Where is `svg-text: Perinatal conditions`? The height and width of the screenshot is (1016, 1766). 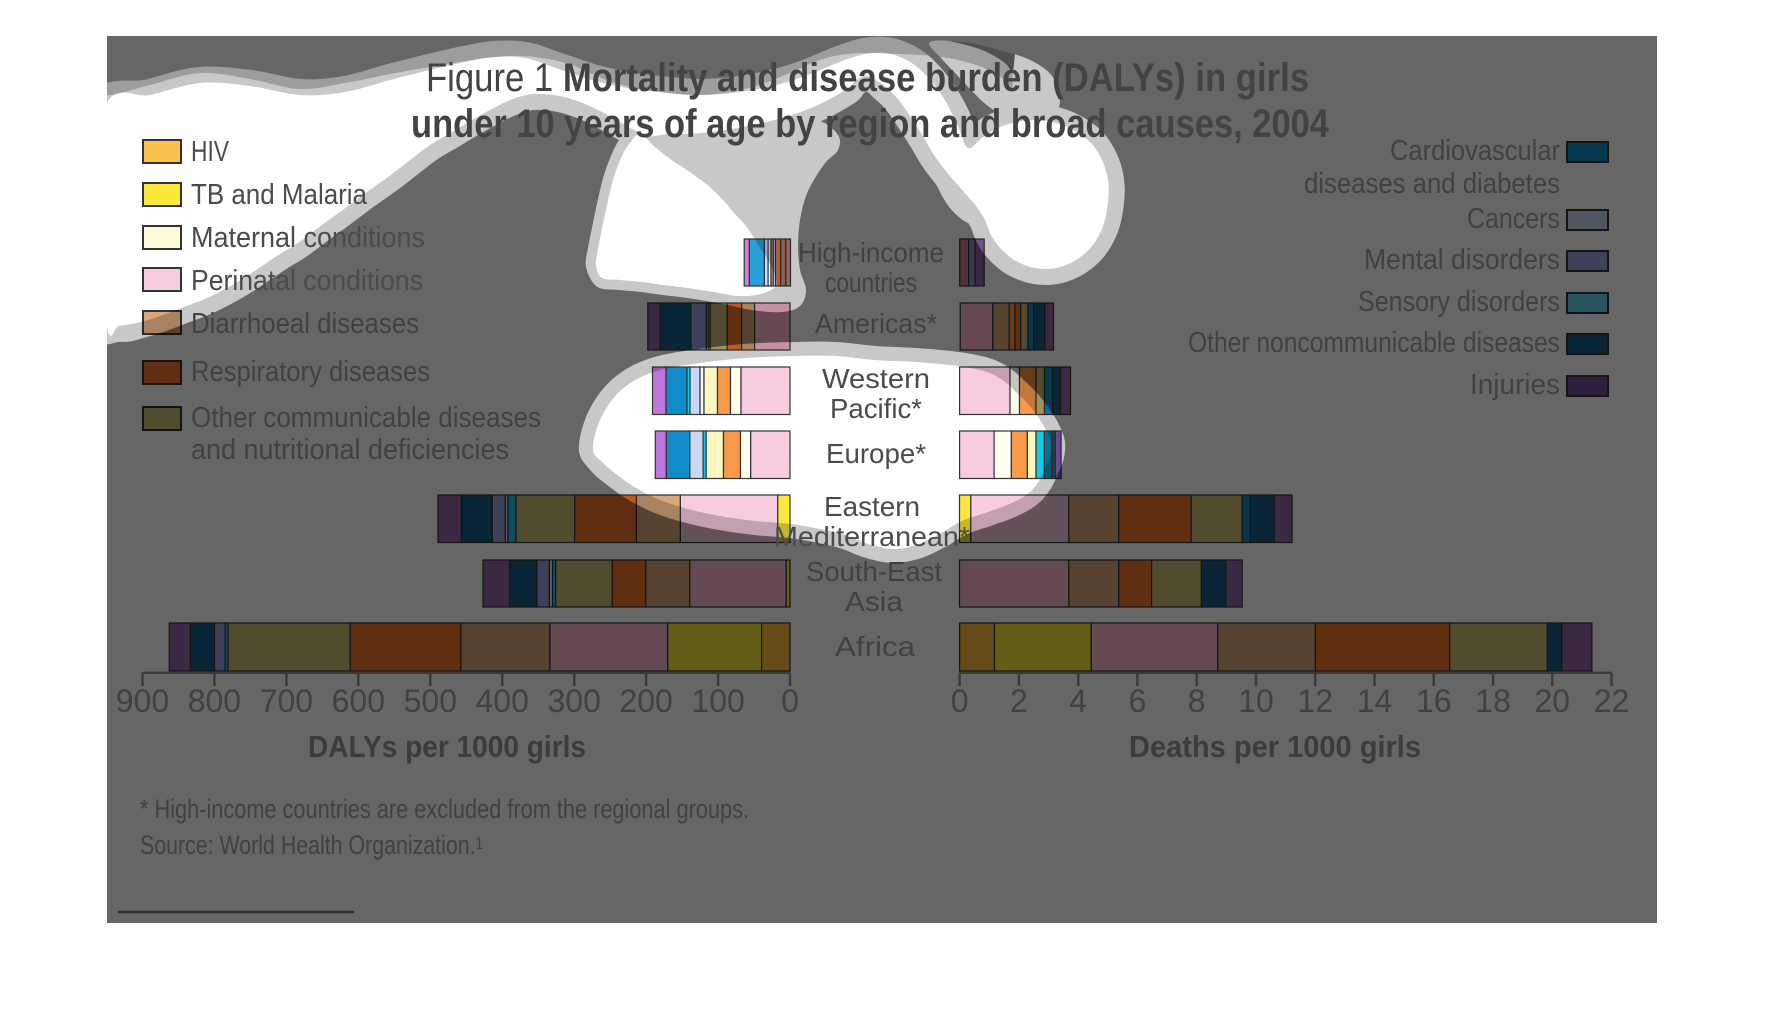 svg-text: Perinatal conditions is located at coordinates (307, 281).